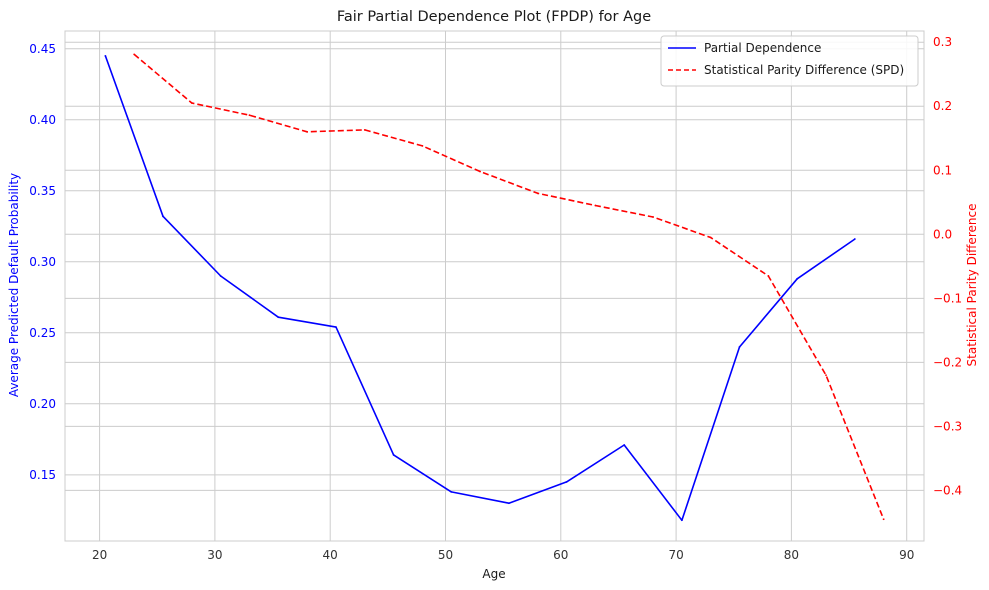  I want to click on x-tick-label: 90, so click(906, 555).